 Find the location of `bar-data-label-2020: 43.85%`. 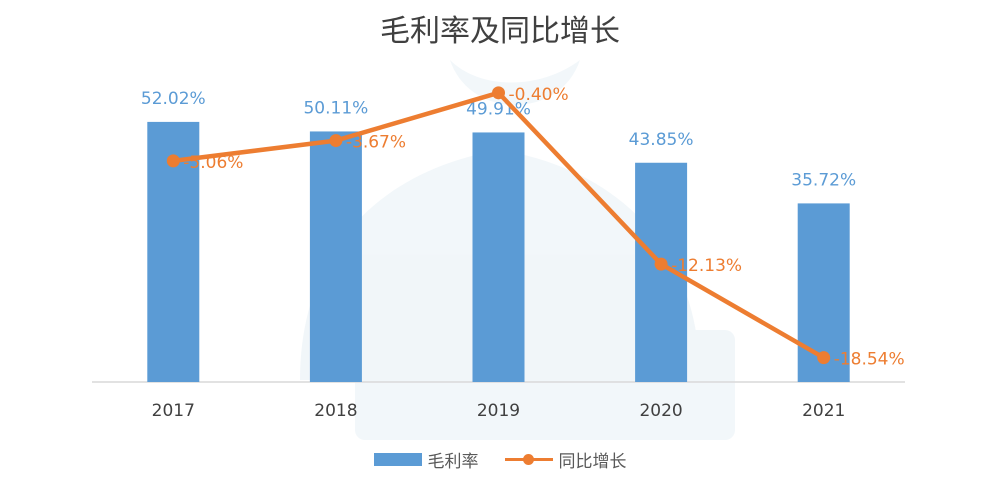

bar-data-label-2020: 43.85% is located at coordinates (661, 140).